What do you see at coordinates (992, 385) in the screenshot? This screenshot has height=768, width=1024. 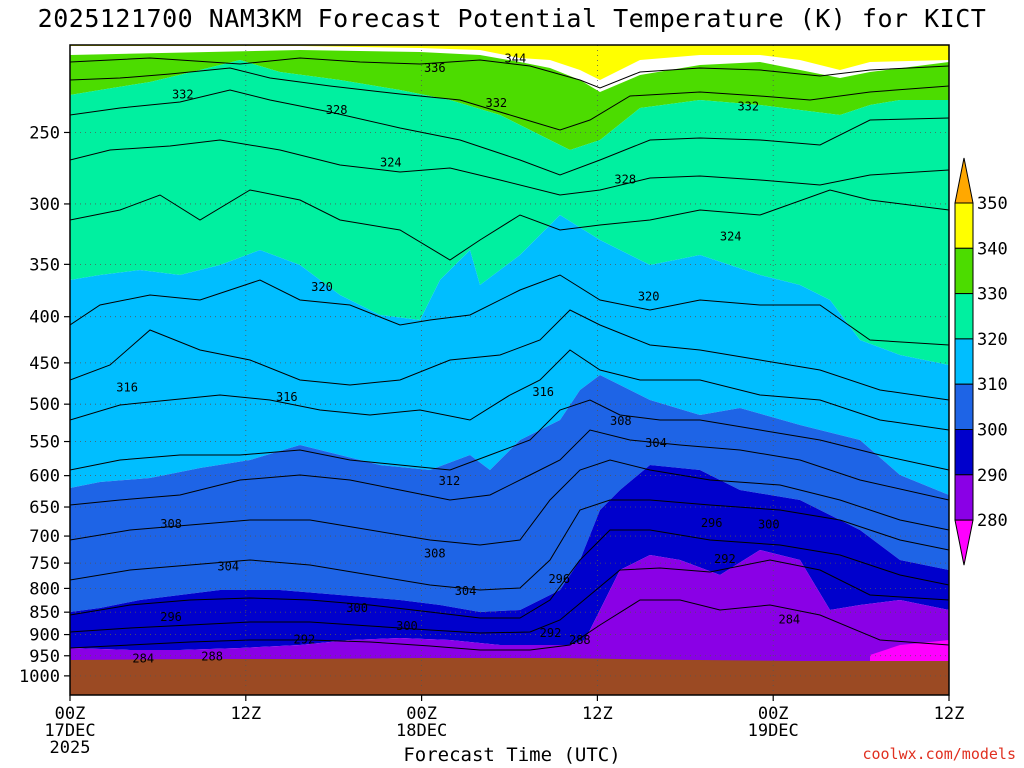 I see `colorbar-label: 310` at bounding box center [992, 385].